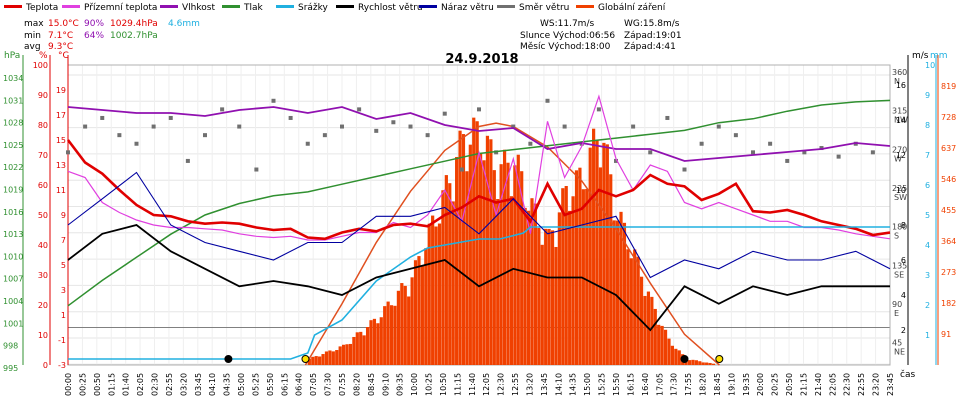 This screenshot has width=966, height=404. What do you see at coordinates (847, 384) in the screenshot?
I see `x-tick-label: 22:30` at bounding box center [847, 384].